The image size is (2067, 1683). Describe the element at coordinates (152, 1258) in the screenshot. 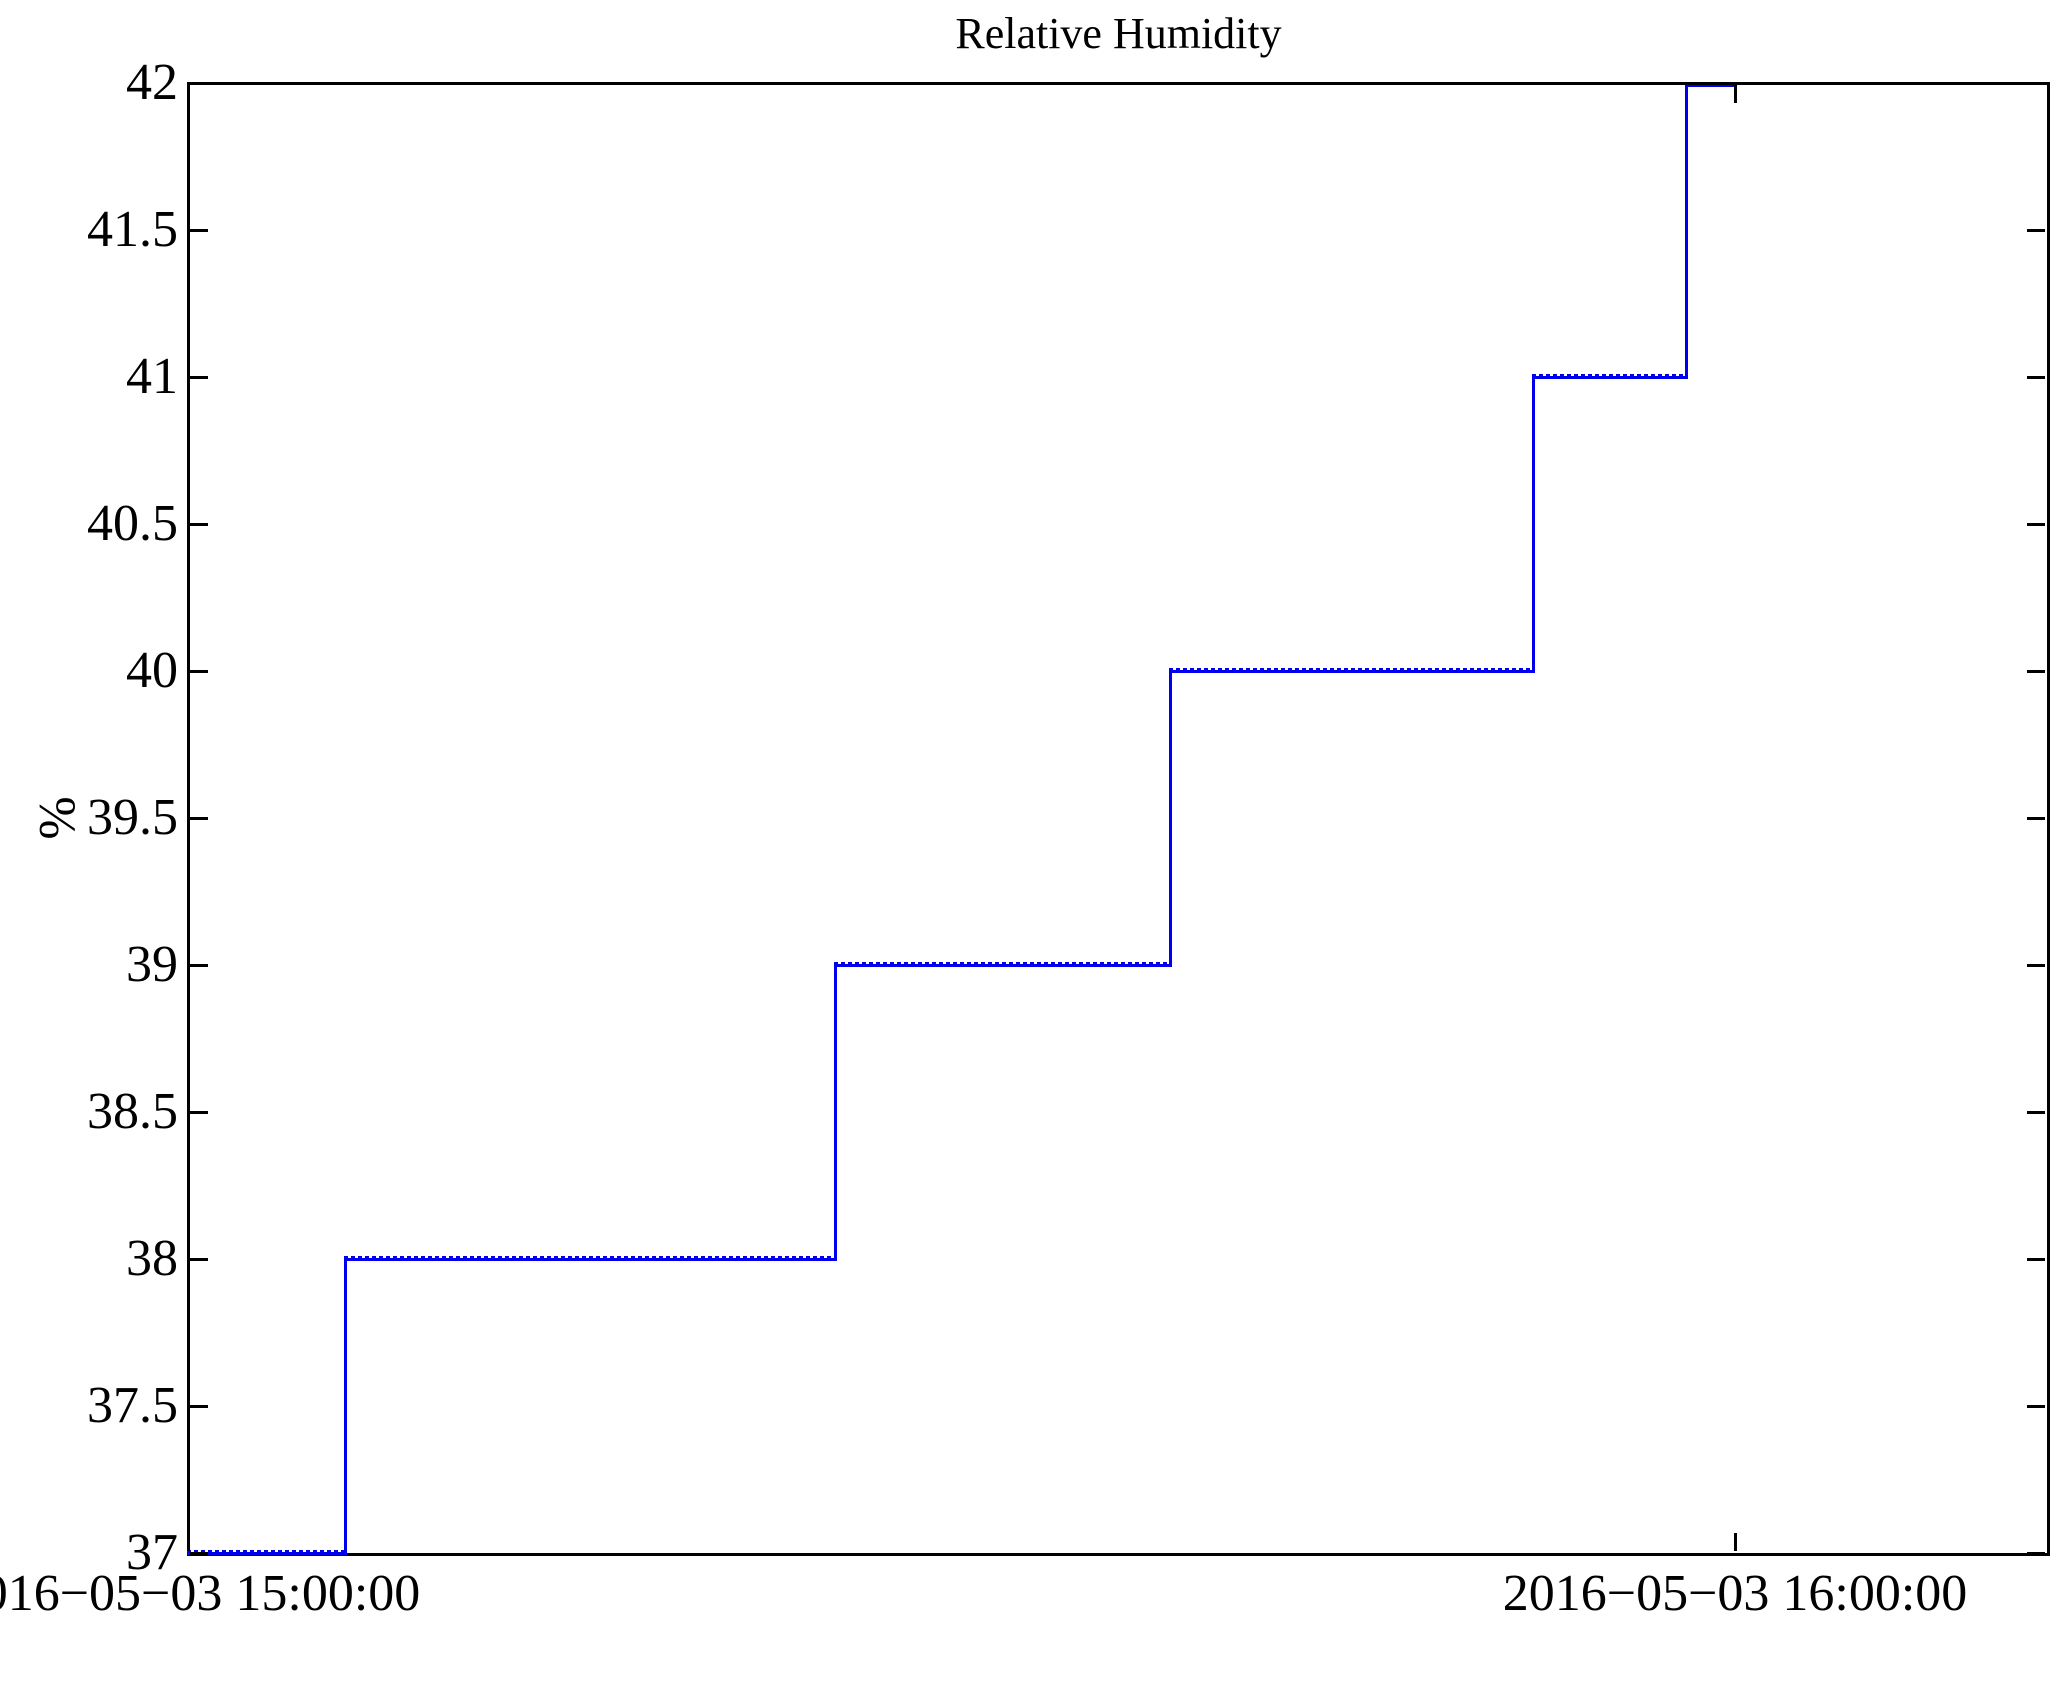

I see `y-tick-label: 38` at that location.